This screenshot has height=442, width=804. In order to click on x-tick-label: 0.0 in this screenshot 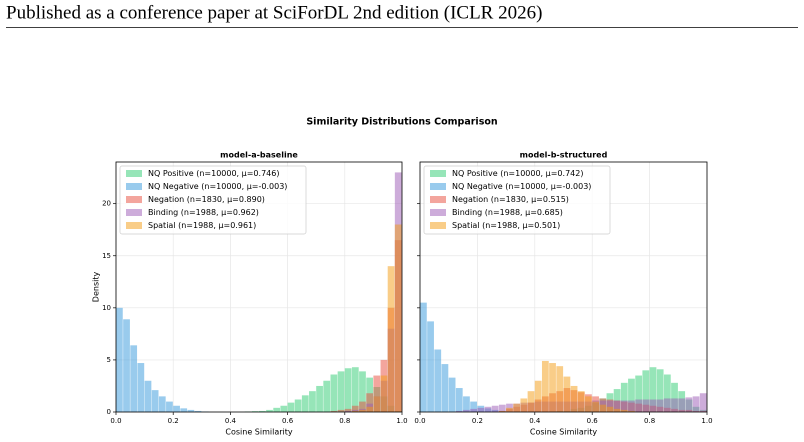, I will do `click(419, 421)`.